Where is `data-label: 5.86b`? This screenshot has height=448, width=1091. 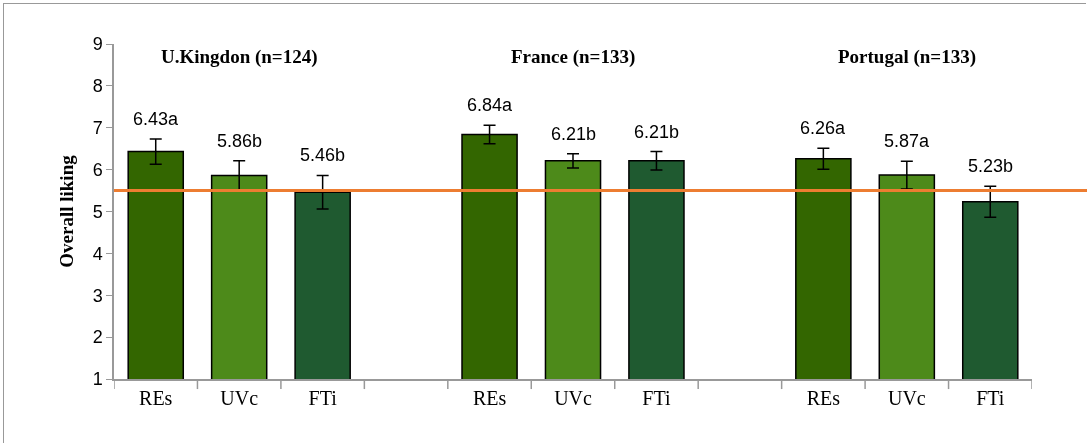 data-label: 5.86b is located at coordinates (240, 141).